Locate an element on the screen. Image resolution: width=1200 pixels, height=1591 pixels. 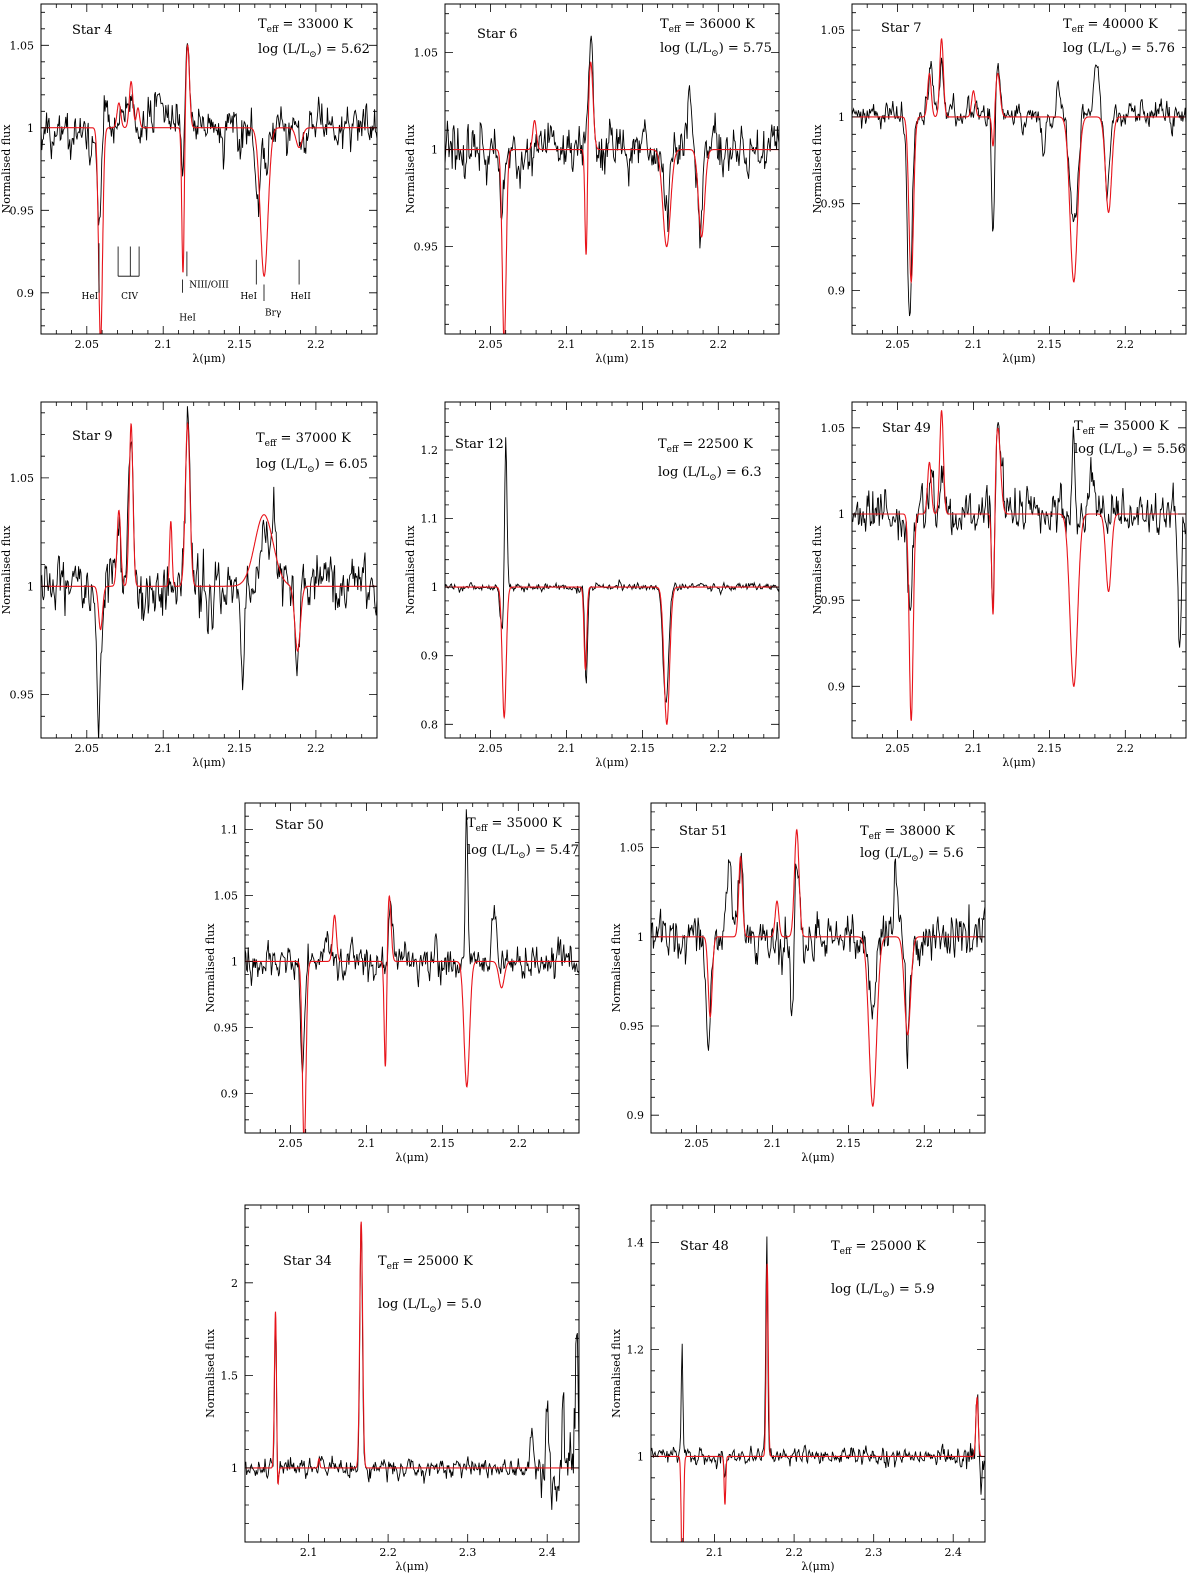
logL-value: 6.3 is located at coordinates (751, 472).